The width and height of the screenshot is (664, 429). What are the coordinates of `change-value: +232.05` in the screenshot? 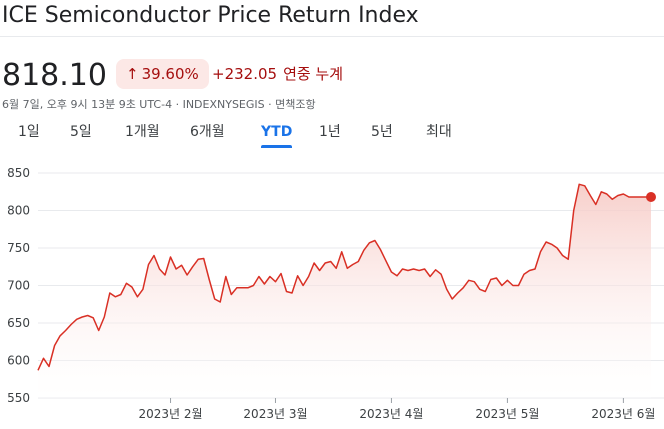 It's located at (245, 74).